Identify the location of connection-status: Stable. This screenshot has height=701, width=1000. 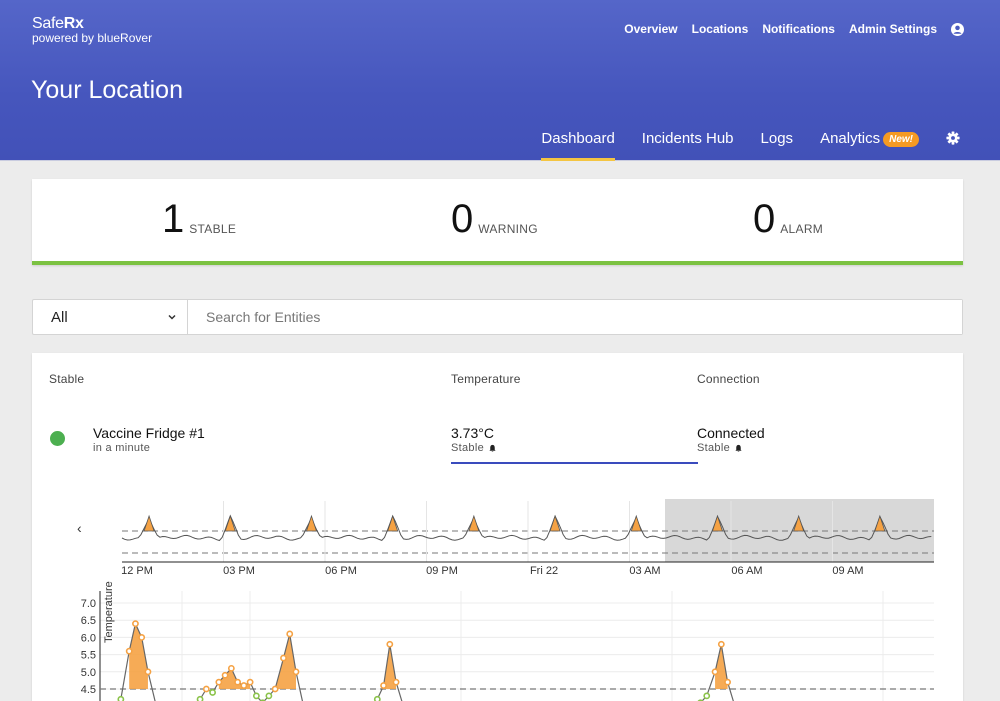
(720, 448).